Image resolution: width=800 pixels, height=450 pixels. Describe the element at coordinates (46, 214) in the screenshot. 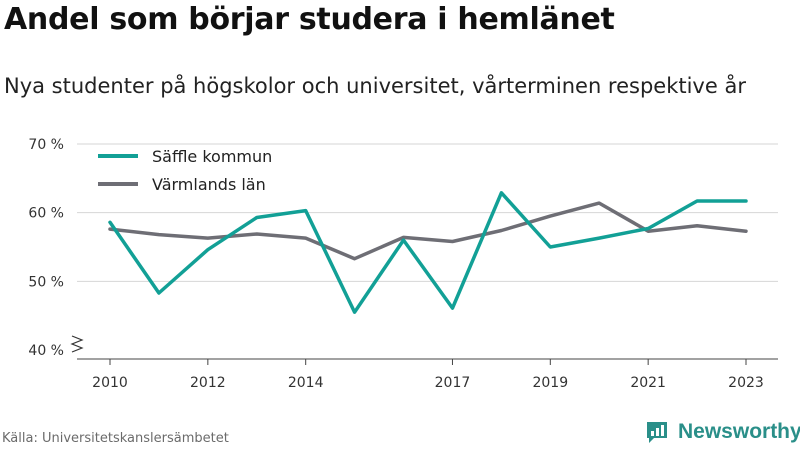

I see `y-tick-label: 60 %` at that location.